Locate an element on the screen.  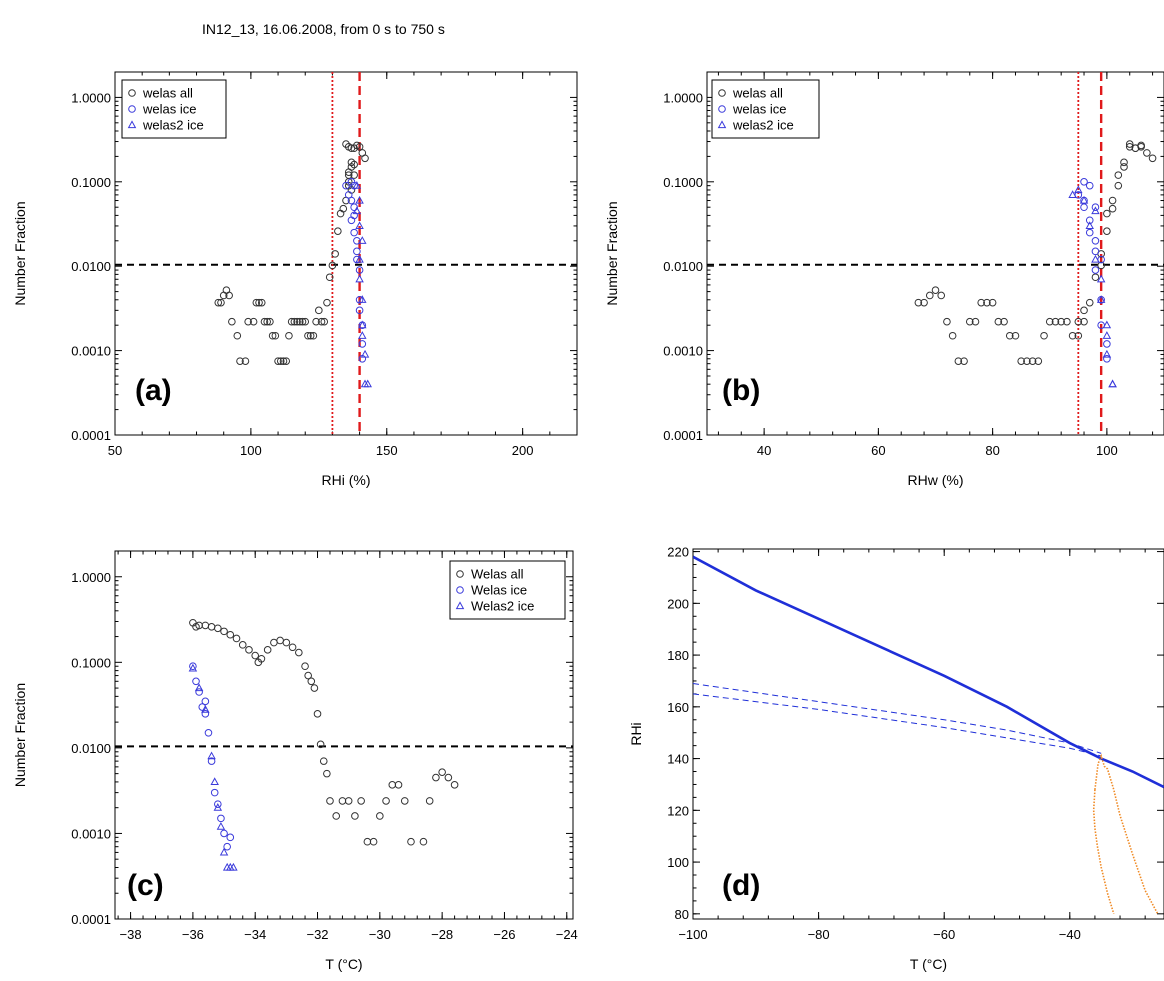
y-tick-label: 200 is located at coordinates (678, 603).